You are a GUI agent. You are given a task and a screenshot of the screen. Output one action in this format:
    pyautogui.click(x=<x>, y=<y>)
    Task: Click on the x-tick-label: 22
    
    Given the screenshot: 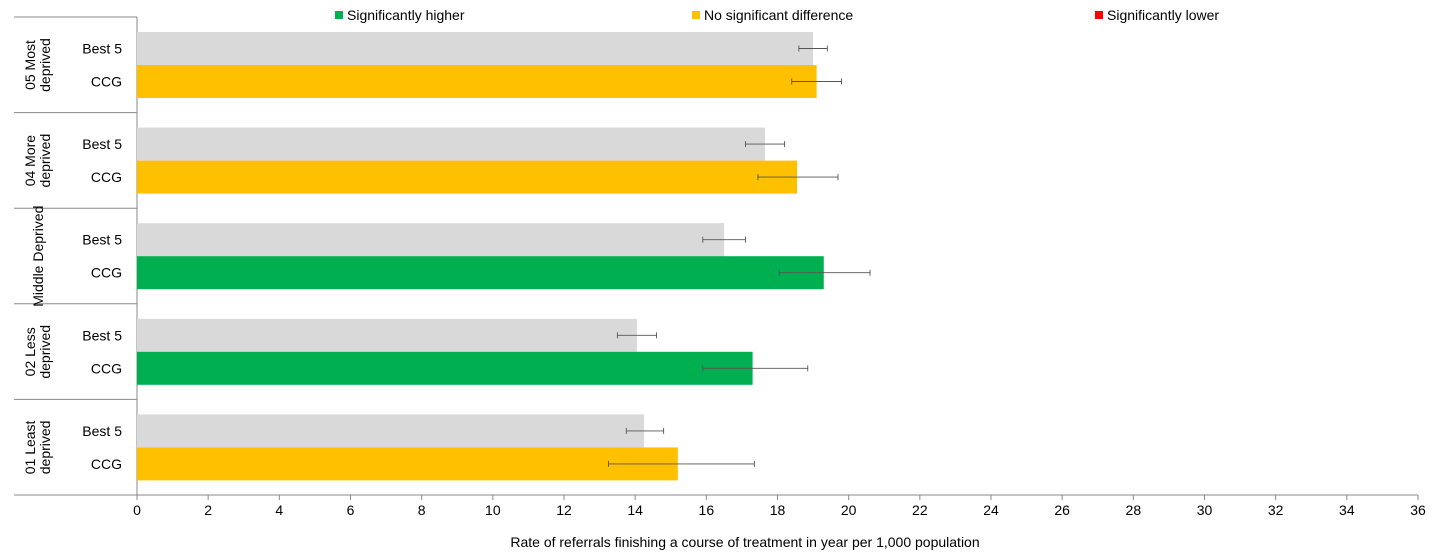 What is the action you would take?
    pyautogui.click(x=920, y=510)
    